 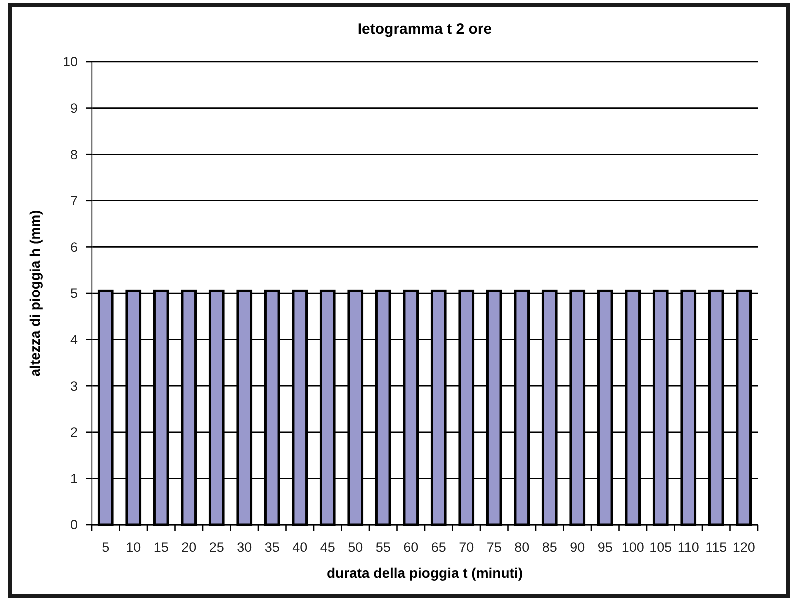 I want to click on x-tick-label: 20, so click(x=189, y=547).